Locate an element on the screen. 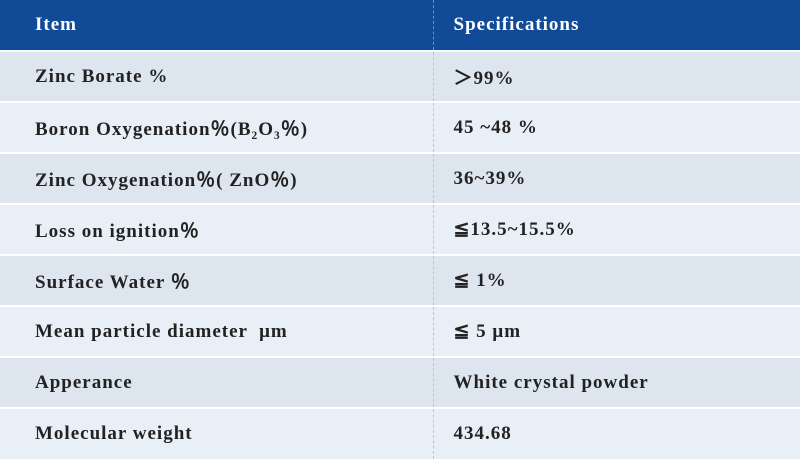  table-row: Molecular weight 434.68 is located at coordinates (400, 433).